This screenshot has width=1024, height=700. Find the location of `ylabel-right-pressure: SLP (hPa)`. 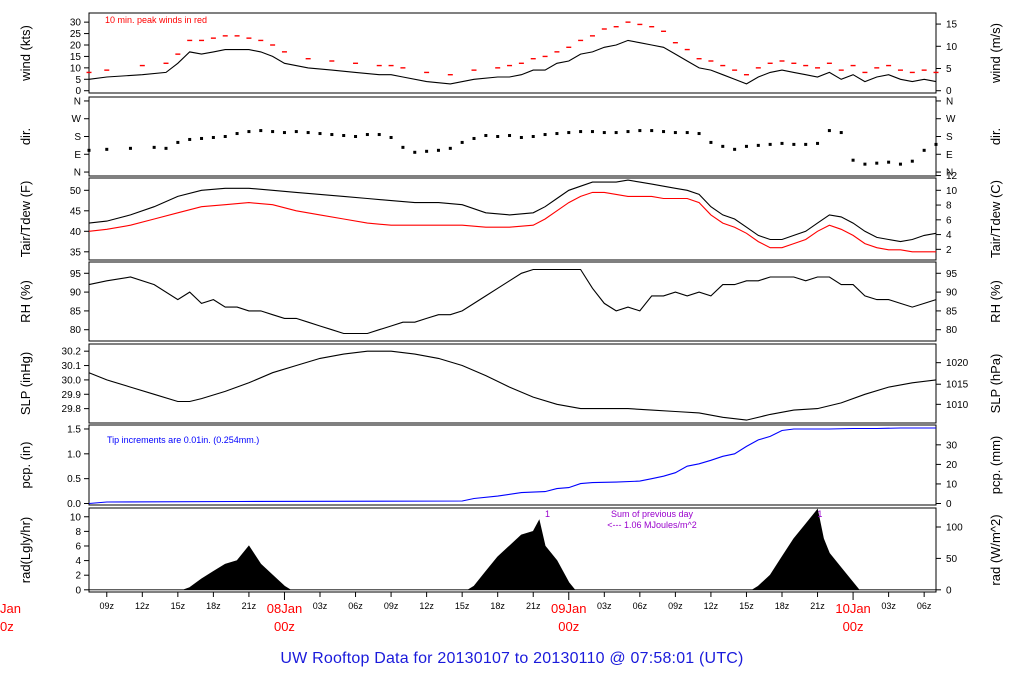

ylabel-right-pressure: SLP (hPa) is located at coordinates (995, 384).